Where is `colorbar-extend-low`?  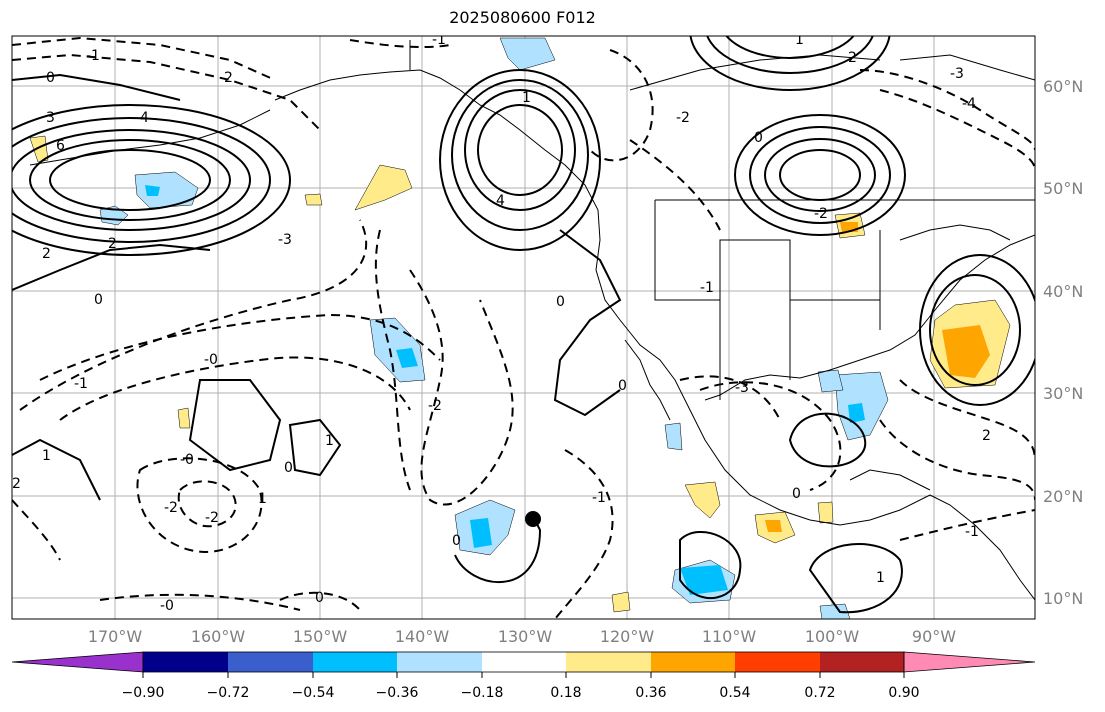
colorbar-extend-low is located at coordinates (77, 662).